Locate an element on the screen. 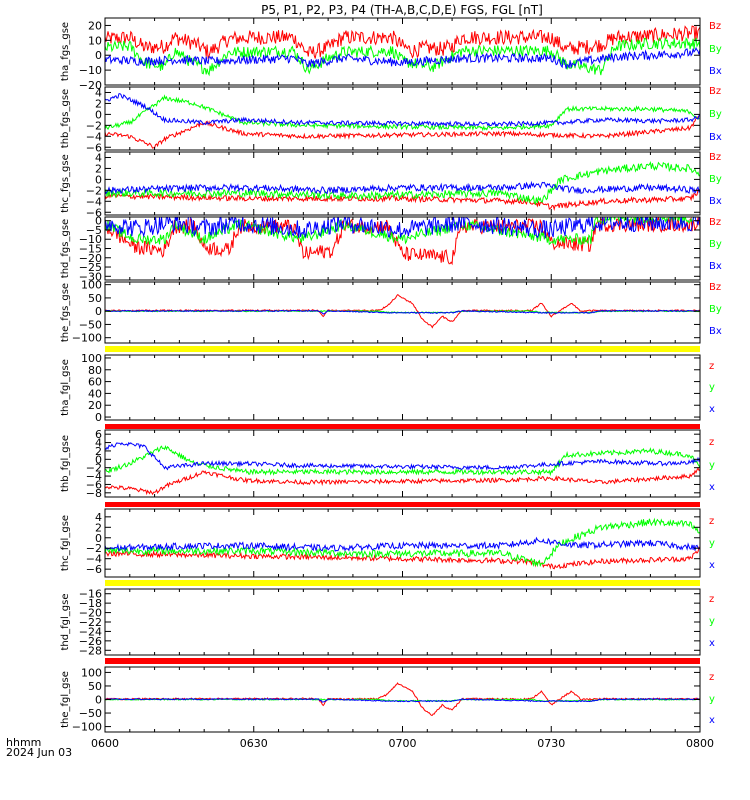  y-tick-label: −15 is located at coordinates (90, 249).